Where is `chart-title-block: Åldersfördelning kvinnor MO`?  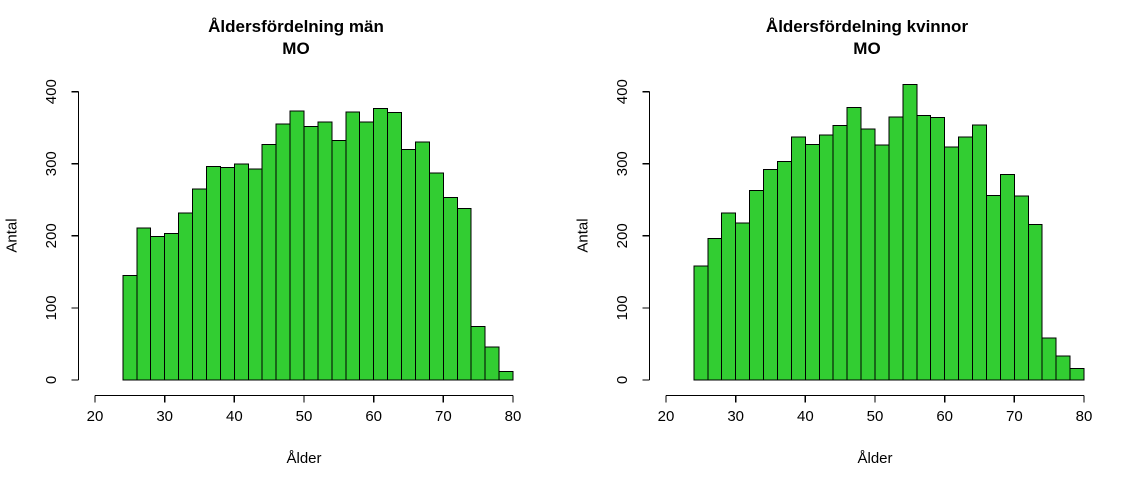 chart-title-block: Åldersfördelning kvinnor MO is located at coordinates (867, 38).